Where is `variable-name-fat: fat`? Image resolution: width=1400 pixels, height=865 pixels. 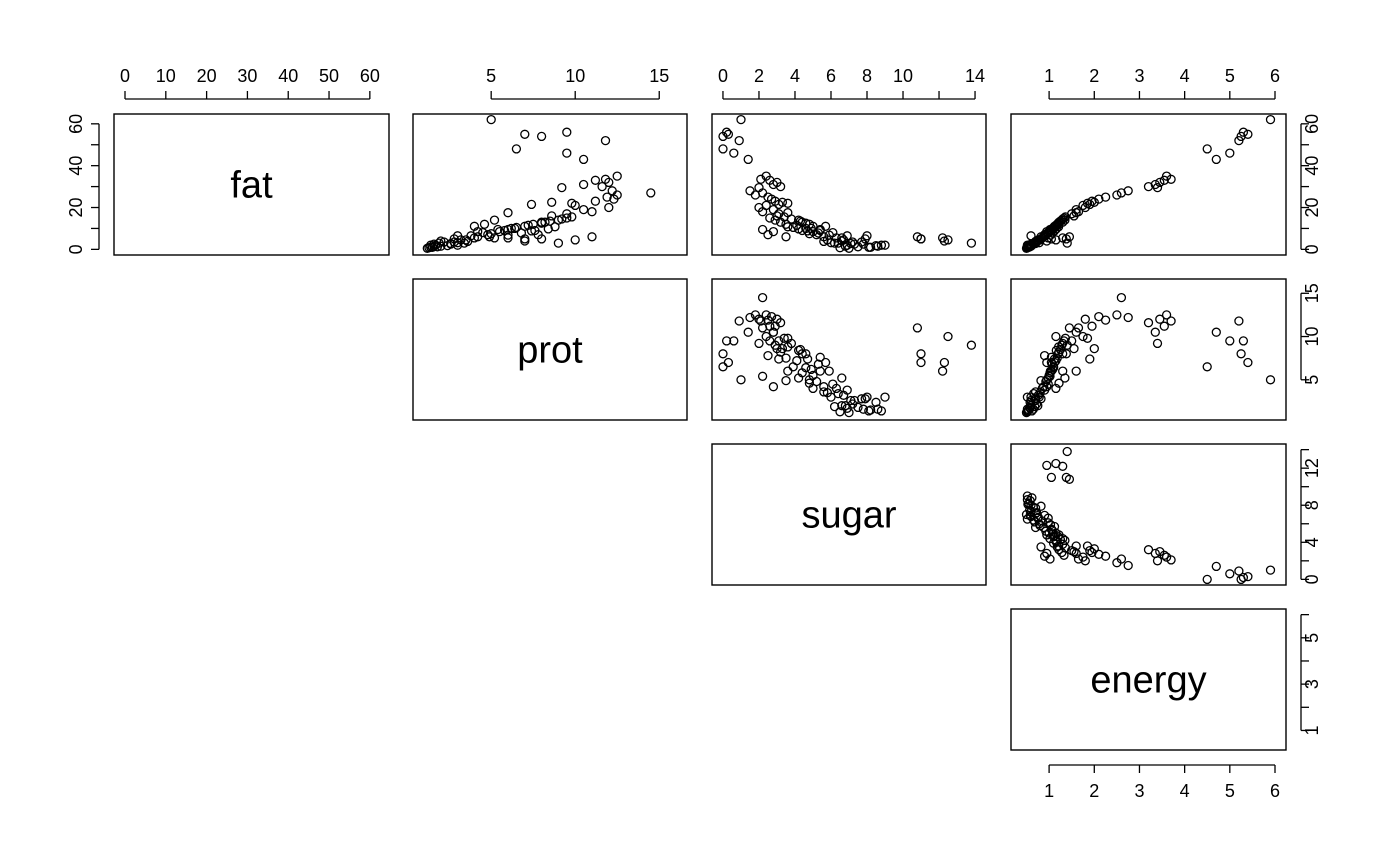
variable-name-fat: fat is located at coordinates (251, 186).